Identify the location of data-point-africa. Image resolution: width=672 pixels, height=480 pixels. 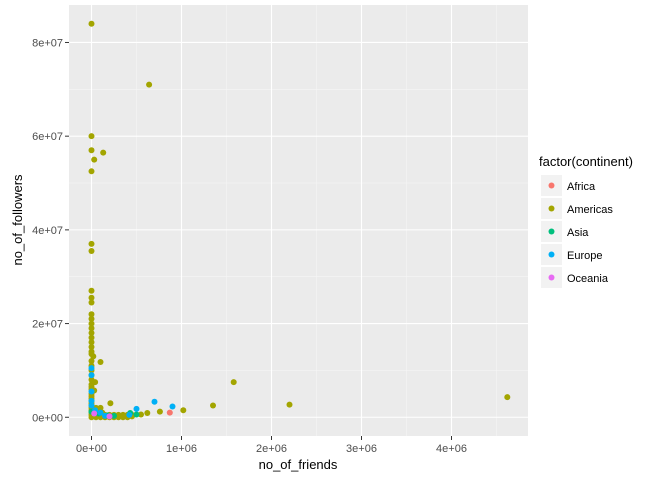
(169, 412).